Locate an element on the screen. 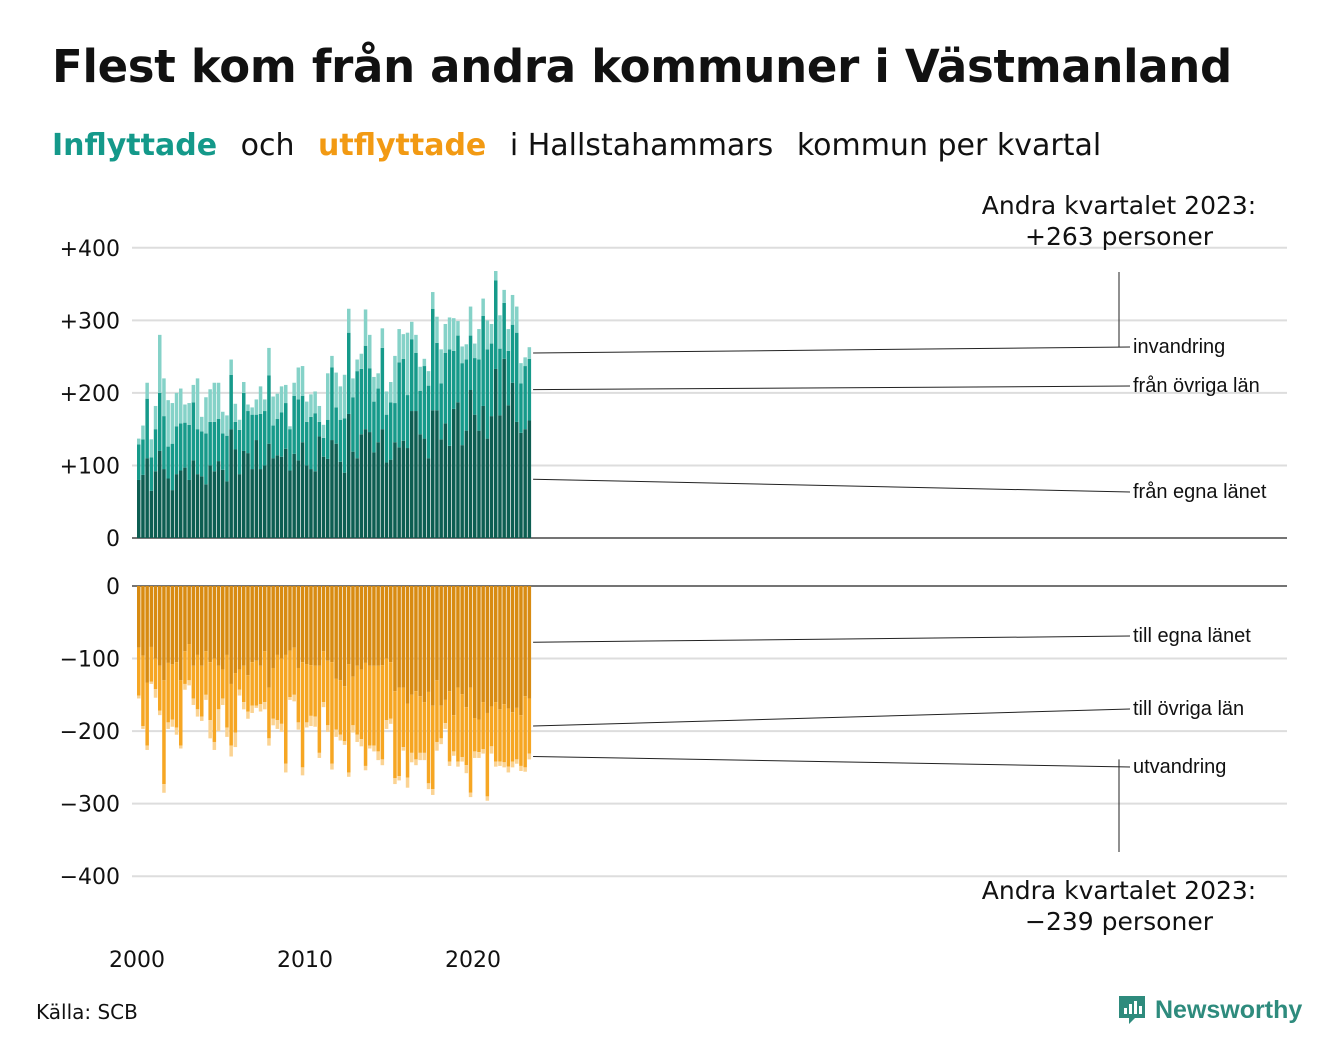 The height and width of the screenshot is (1060, 1340). brand-name: Newsworthy is located at coordinates (1229, 1009).